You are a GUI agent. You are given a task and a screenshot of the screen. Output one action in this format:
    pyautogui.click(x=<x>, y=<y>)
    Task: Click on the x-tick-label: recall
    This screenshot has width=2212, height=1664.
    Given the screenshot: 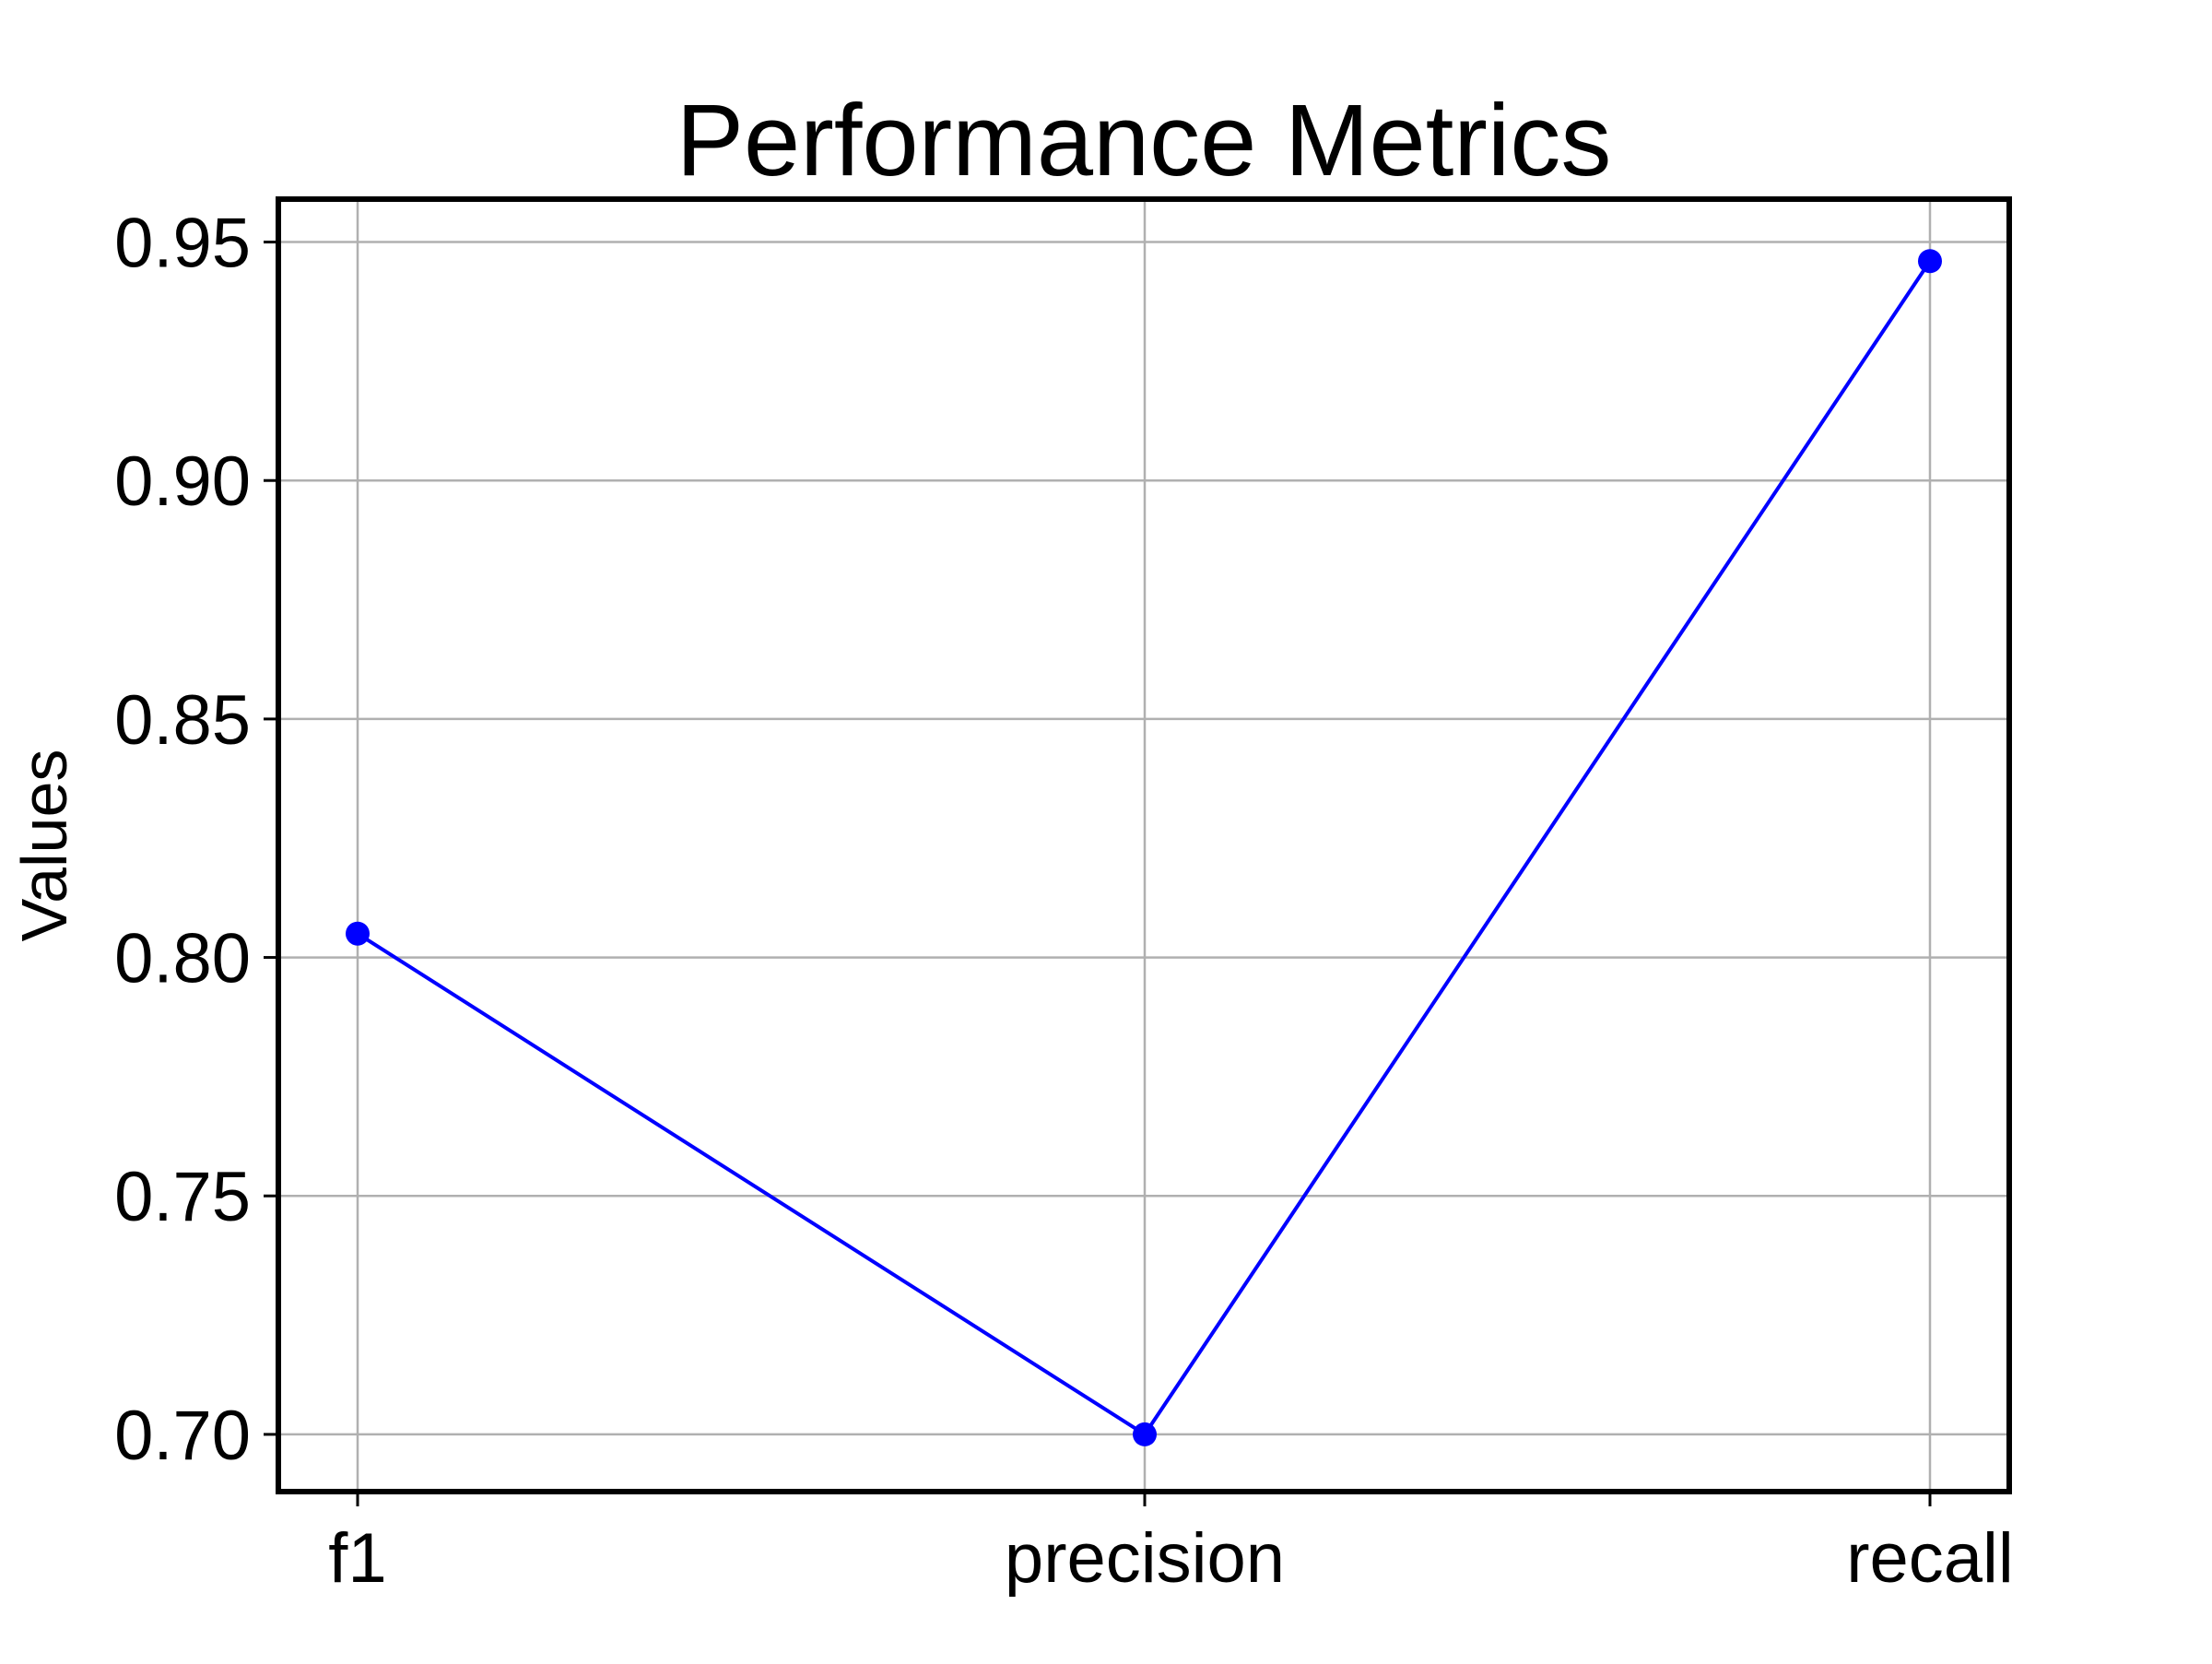 What is the action you would take?
    pyautogui.click(x=1930, y=1558)
    